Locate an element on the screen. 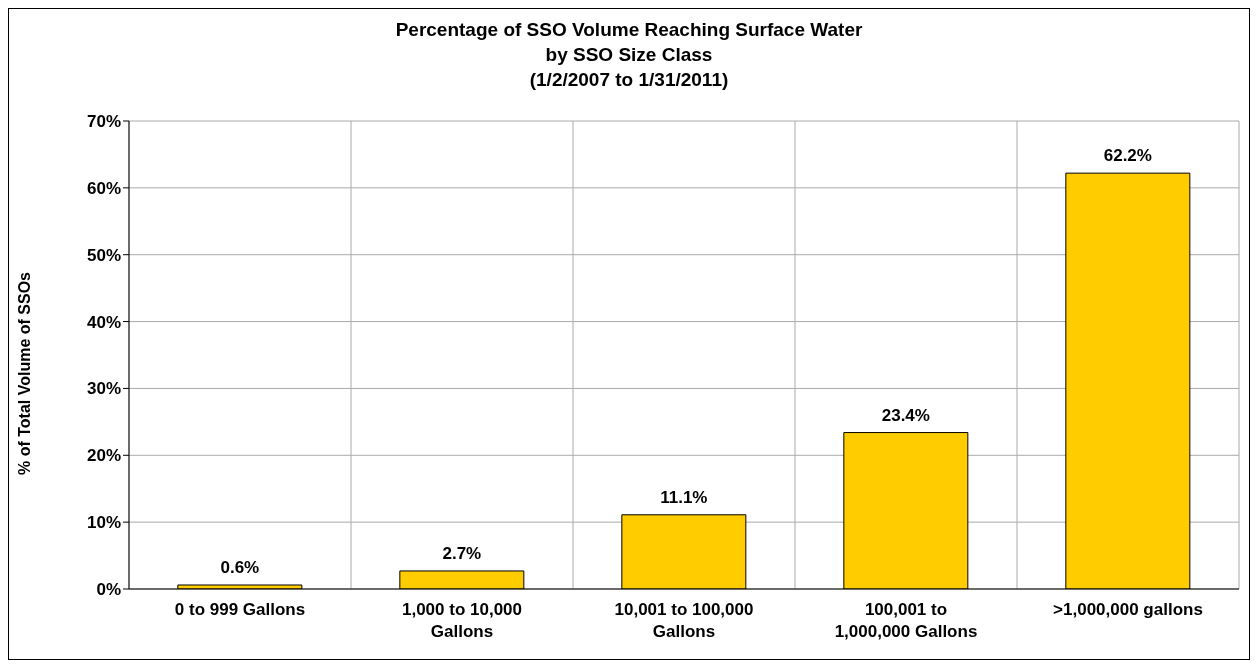 The width and height of the screenshot is (1257, 669). y-tick-label: 70% is located at coordinates (103, 122).